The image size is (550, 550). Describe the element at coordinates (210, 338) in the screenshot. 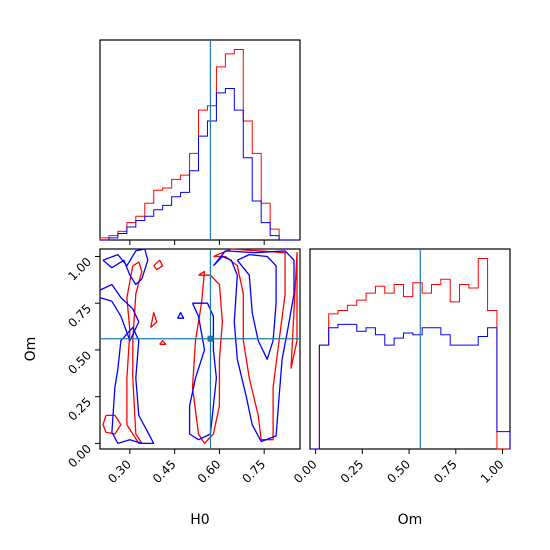

I see `truth-marker` at that location.